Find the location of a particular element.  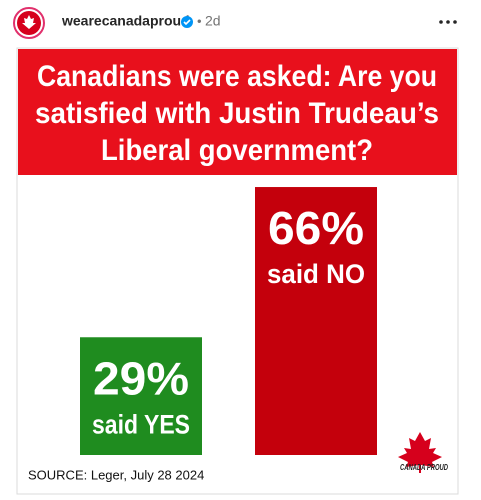

more-options is located at coordinates (448, 22).